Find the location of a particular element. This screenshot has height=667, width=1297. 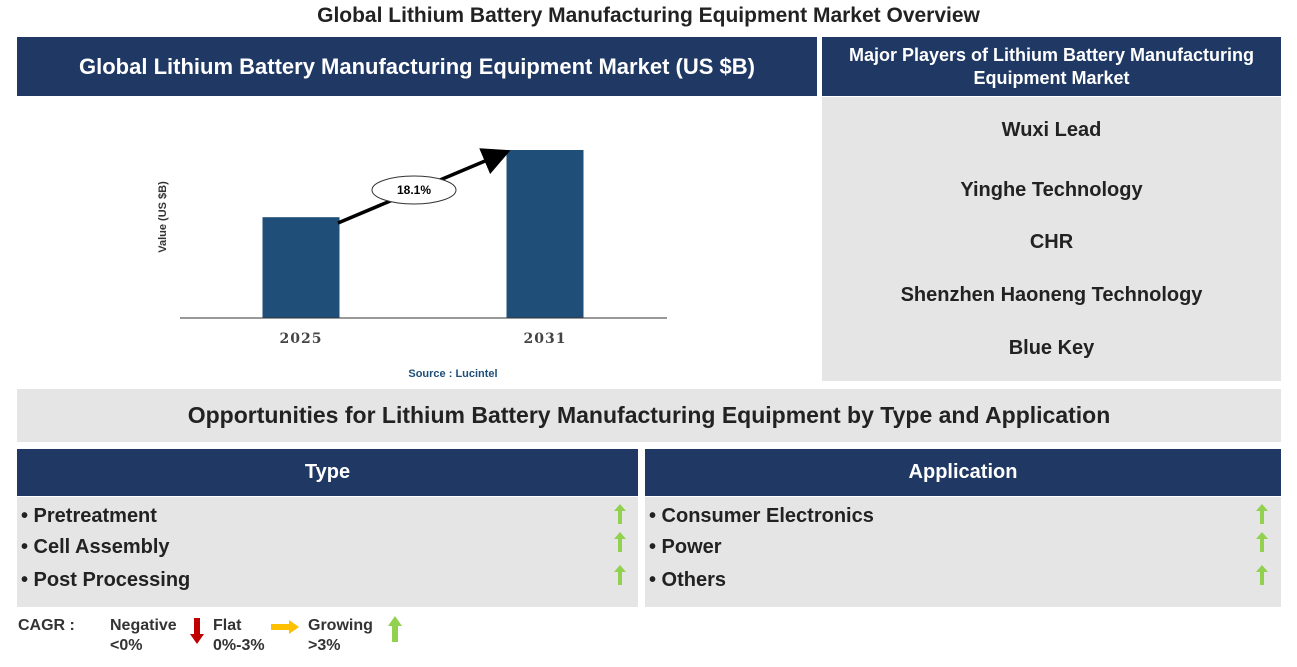

negative-arrow-icon is located at coordinates (197, 631).